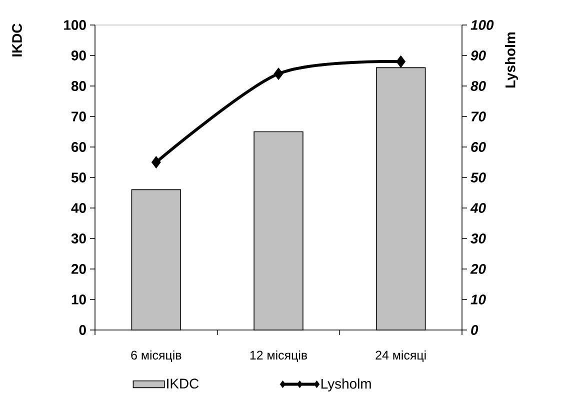 This screenshot has height=414, width=566. Describe the element at coordinates (279, 356) in the screenshot. I see `x-tick-label: 12 місяців` at that location.